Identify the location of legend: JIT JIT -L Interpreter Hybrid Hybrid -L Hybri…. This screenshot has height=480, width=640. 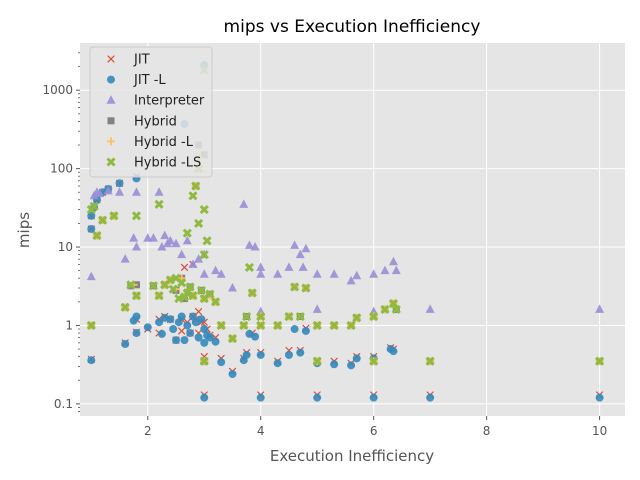
(151, 112).